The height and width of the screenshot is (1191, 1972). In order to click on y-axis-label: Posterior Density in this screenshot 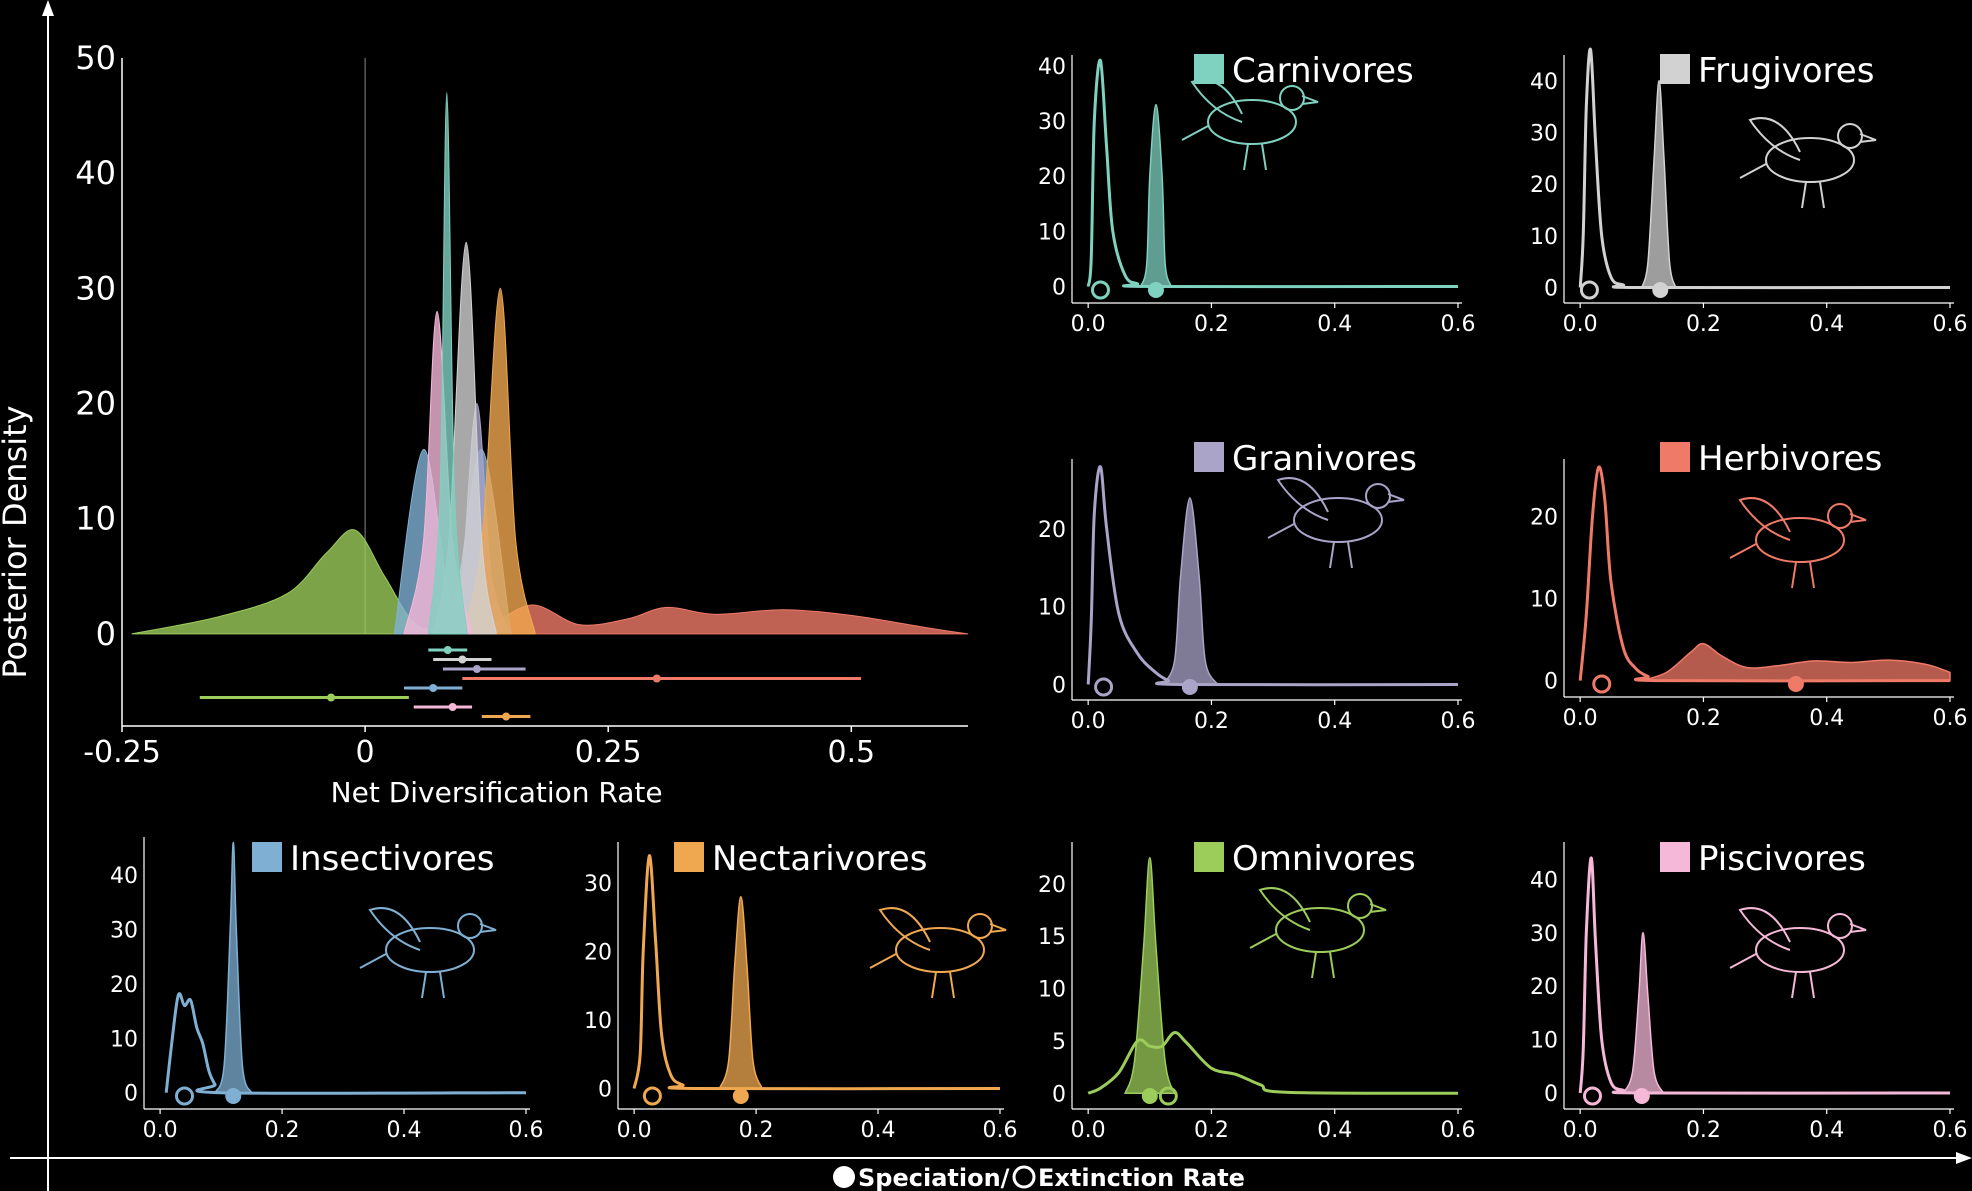, I will do `click(17, 541)`.